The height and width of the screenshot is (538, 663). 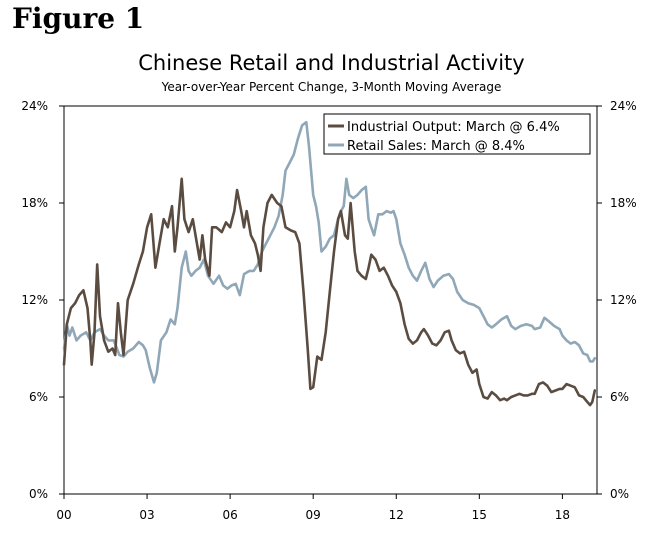 What do you see at coordinates (34, 203) in the screenshot?
I see `y-tick-label-left: 18%` at bounding box center [34, 203].